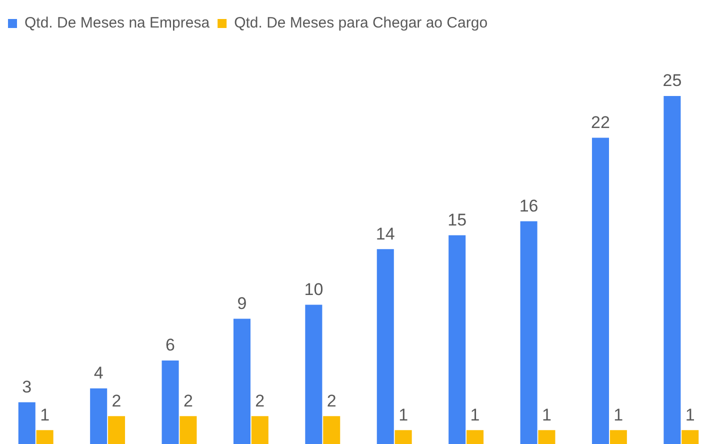 The image size is (721, 444). What do you see at coordinates (672, 80) in the screenshot?
I see `data-label: 25` at bounding box center [672, 80].